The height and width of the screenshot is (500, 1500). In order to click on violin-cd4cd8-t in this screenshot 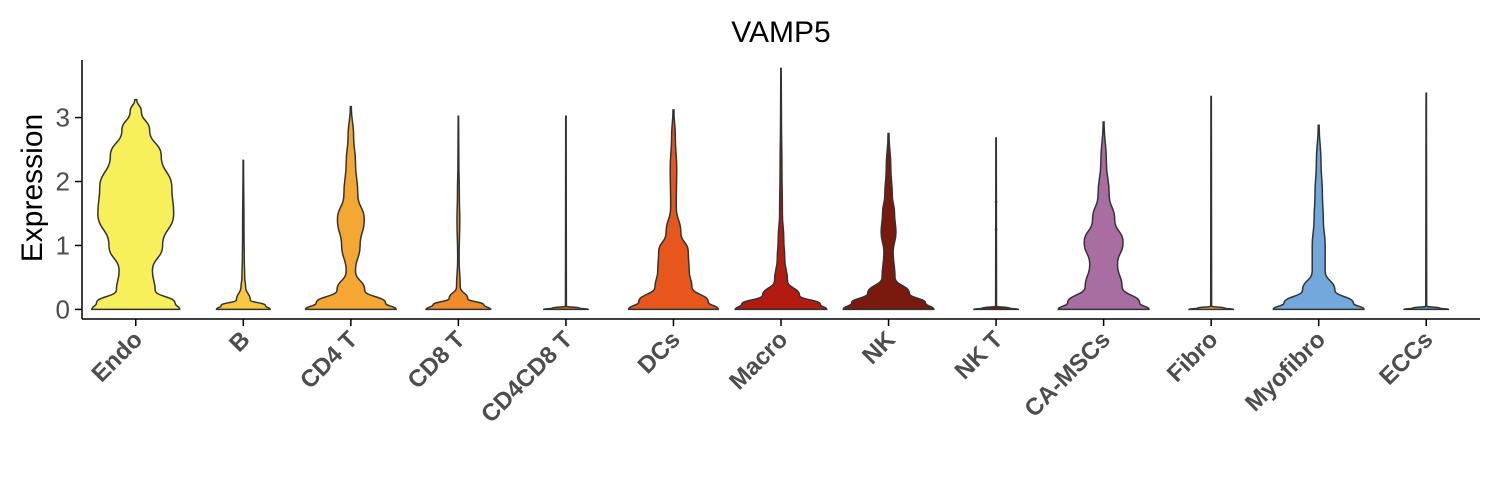, I will do `click(565, 213)`.